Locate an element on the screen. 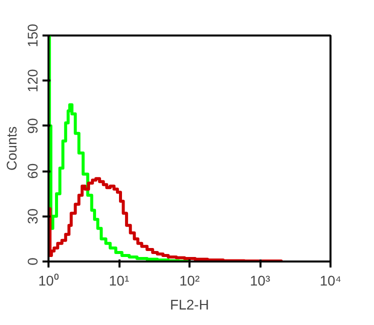 The image size is (374, 325). y-tick-label: 120 is located at coordinates (32, 80).